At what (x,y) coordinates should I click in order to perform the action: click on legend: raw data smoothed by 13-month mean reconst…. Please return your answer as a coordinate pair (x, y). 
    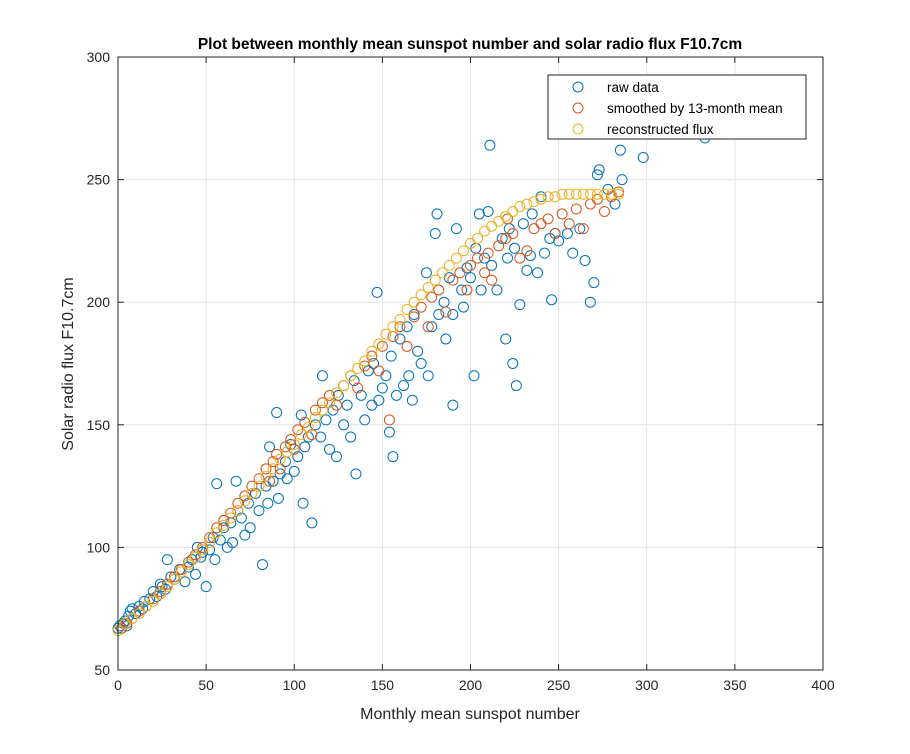
    Looking at the image, I should click on (677, 107).